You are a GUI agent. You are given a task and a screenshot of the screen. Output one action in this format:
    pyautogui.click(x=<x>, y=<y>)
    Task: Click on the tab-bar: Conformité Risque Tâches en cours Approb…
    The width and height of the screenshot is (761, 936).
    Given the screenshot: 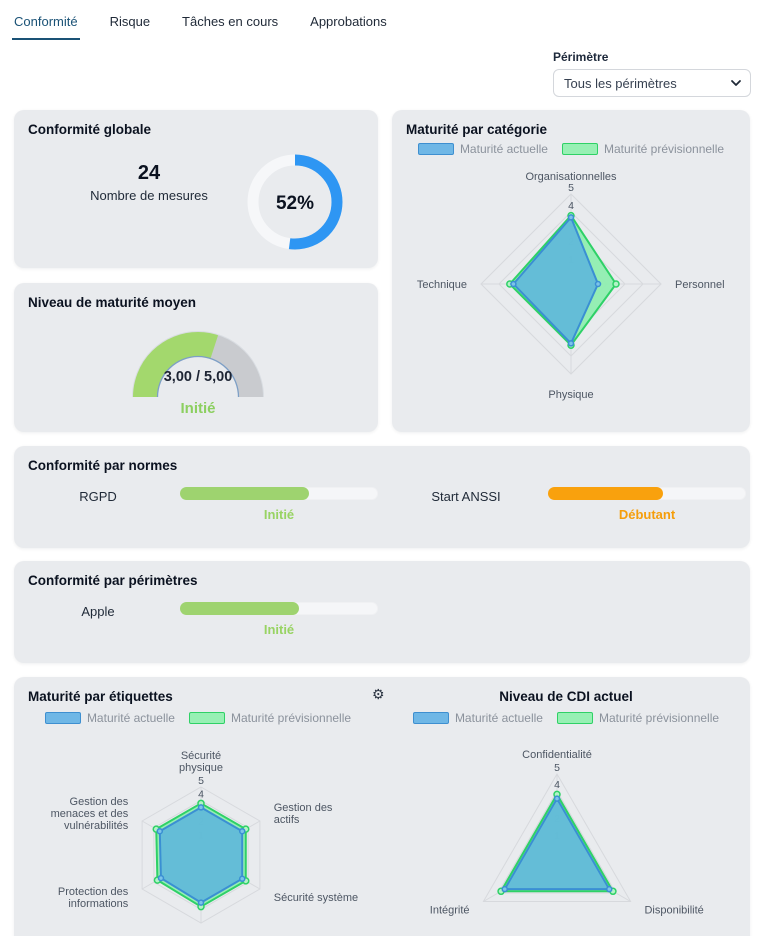 What is the action you would take?
    pyautogui.click(x=200, y=27)
    